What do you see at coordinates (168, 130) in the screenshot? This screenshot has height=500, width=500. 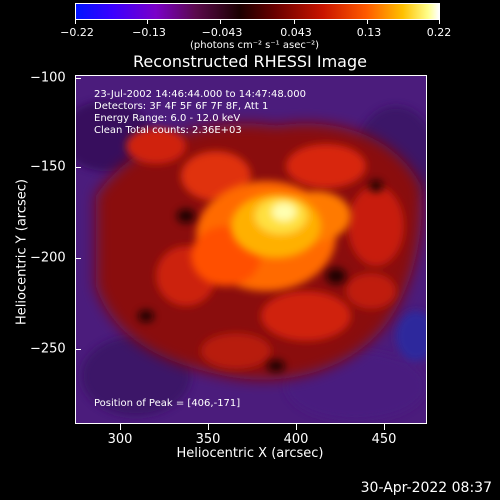 I see `clean-counts-text: Clean Total counts: 2.36E+03` at bounding box center [168, 130].